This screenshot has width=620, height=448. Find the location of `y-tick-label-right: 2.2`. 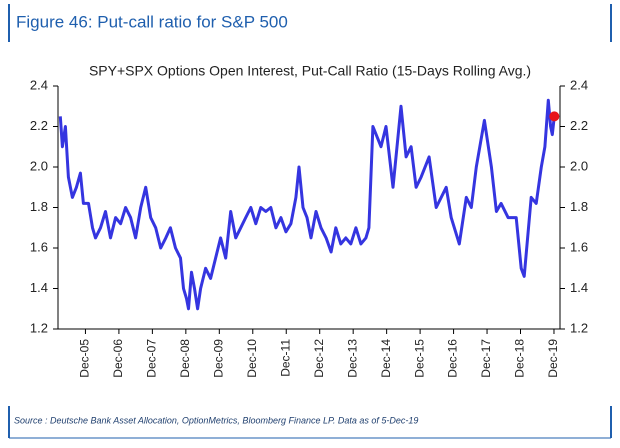

y-tick-label-right: 2.2 is located at coordinates (579, 125).